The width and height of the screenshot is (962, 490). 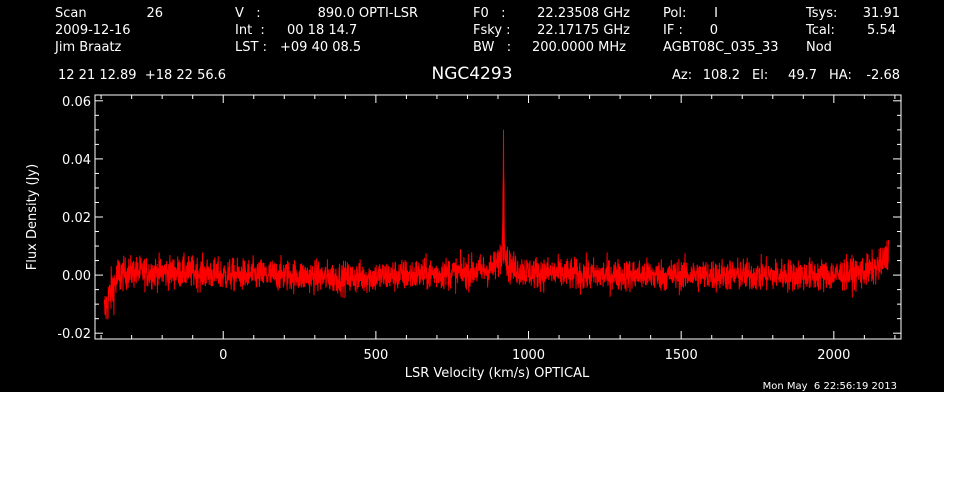 I want to click on v-label: V :, so click(x=248, y=13).